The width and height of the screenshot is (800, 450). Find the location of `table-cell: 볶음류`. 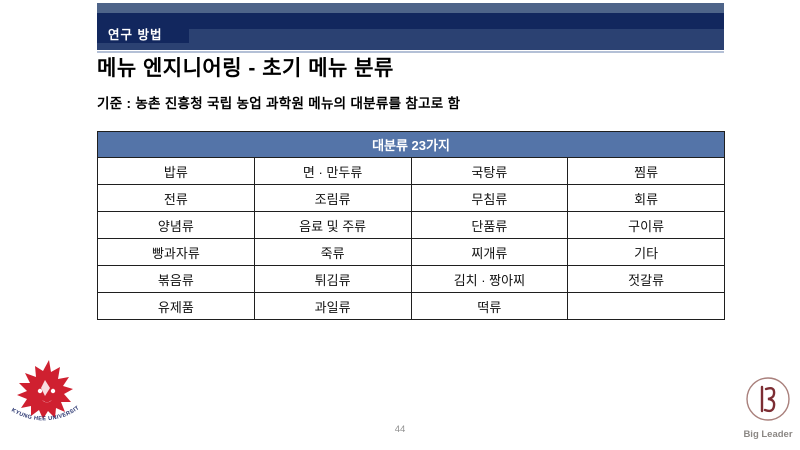

table-cell: 볶음류 is located at coordinates (176, 279).